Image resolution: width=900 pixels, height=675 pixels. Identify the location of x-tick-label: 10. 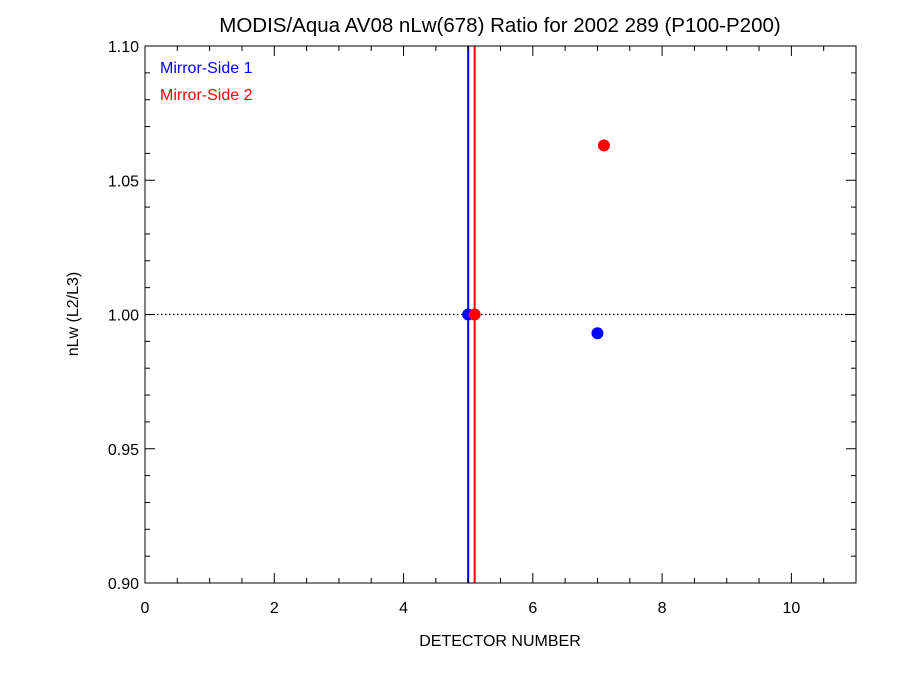
(791, 608).